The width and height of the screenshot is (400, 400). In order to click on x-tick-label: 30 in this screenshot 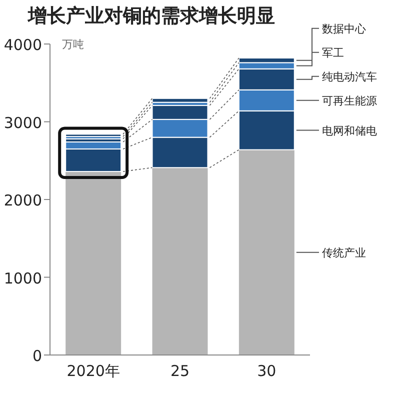, I will do `click(266, 371)`.